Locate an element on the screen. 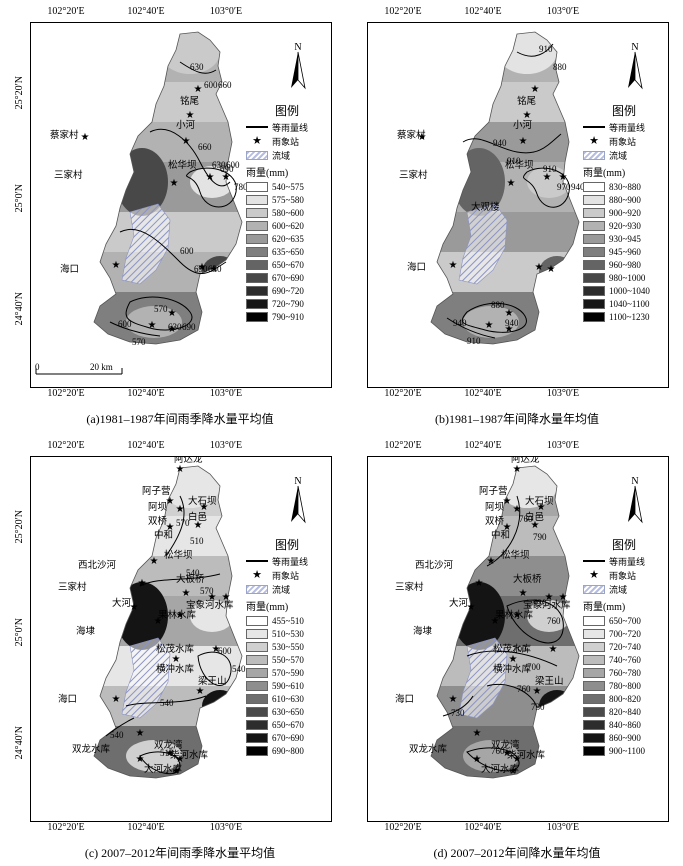 This screenshot has width=683, height=866. class-range-label: 1040~1100 is located at coordinates (629, 303).